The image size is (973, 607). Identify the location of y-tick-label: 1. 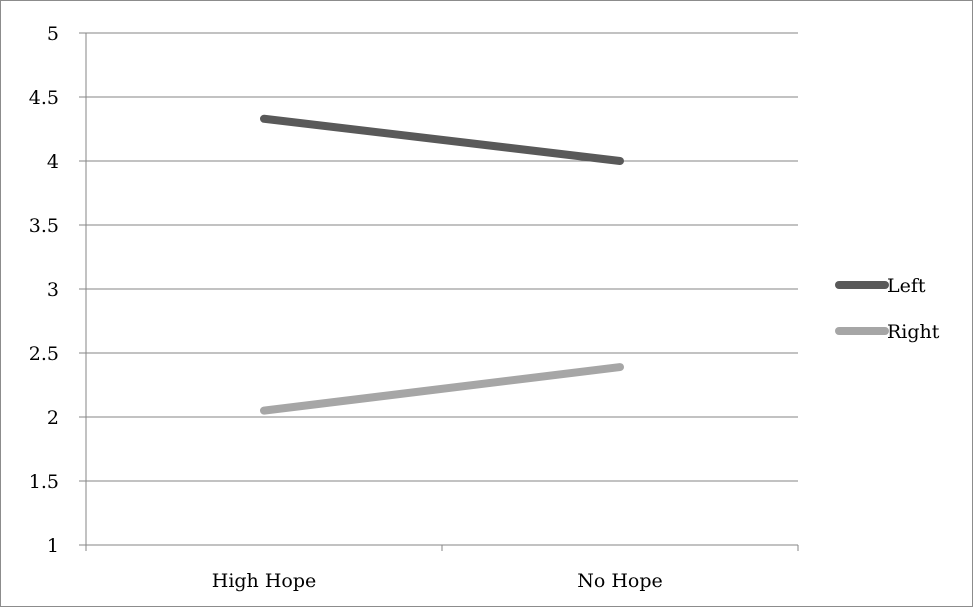
(53, 546).